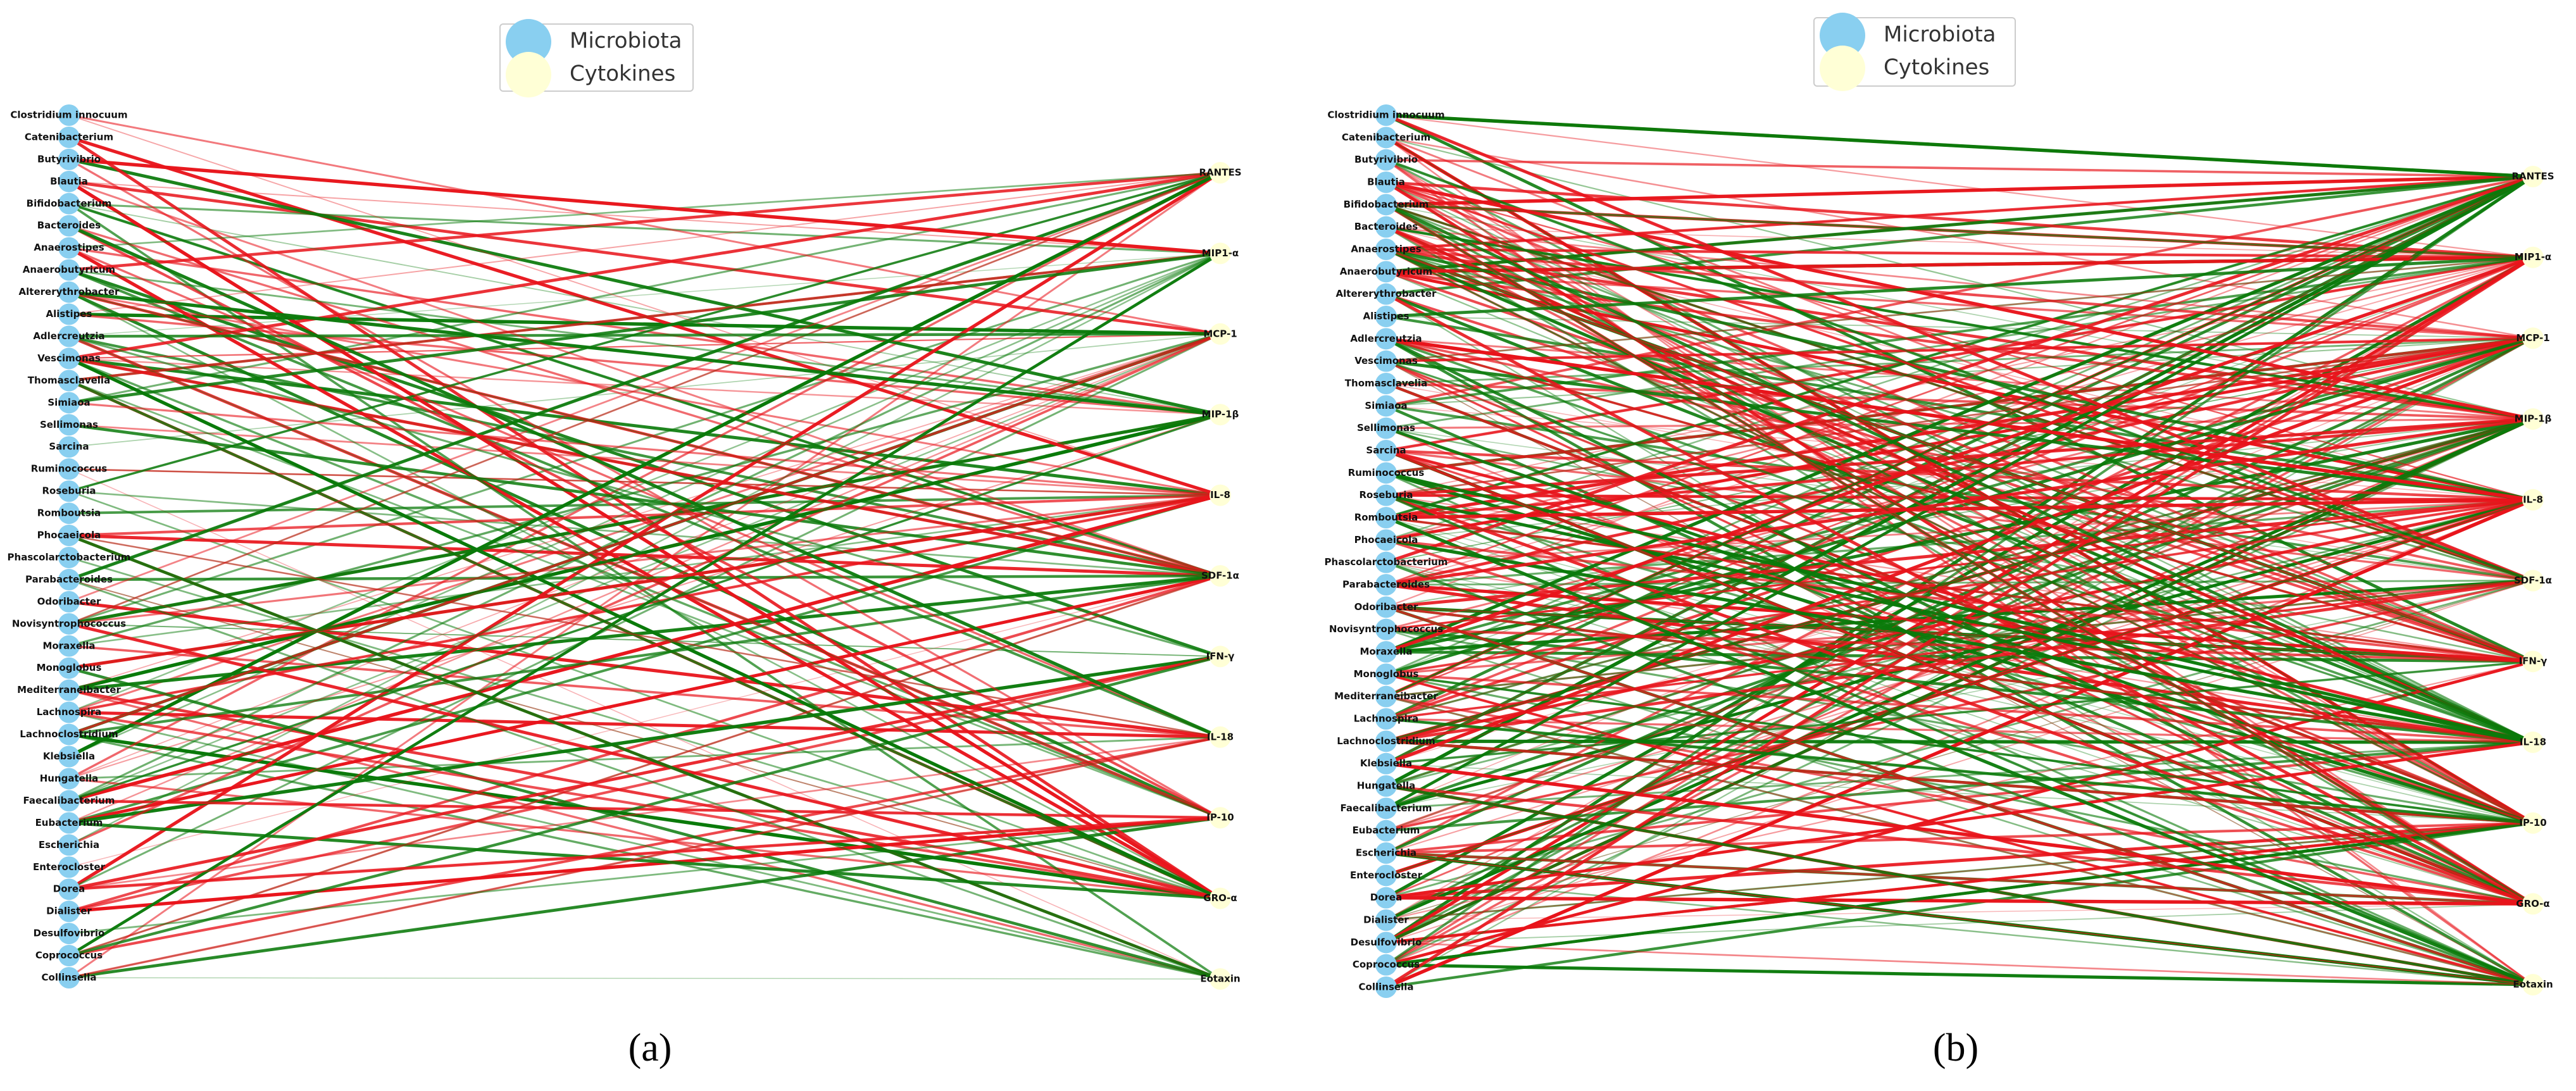 The width and height of the screenshot is (2576, 1091). I want to click on node-label: Simiaoa, so click(1386, 405).